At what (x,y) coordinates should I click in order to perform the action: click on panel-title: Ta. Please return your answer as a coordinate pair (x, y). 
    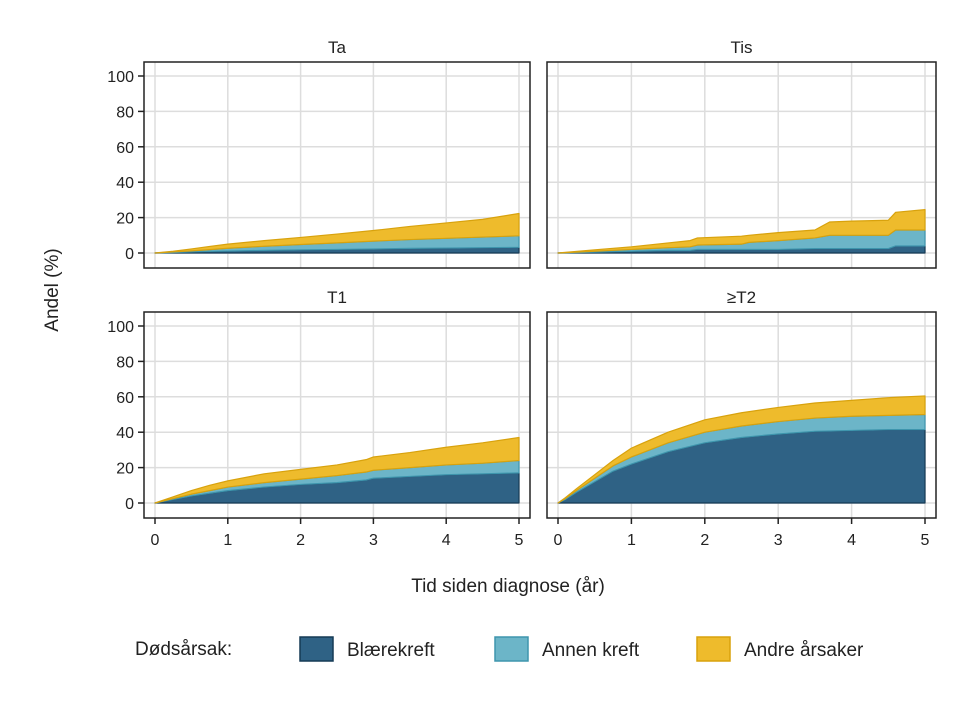
    Looking at the image, I should click on (337, 47).